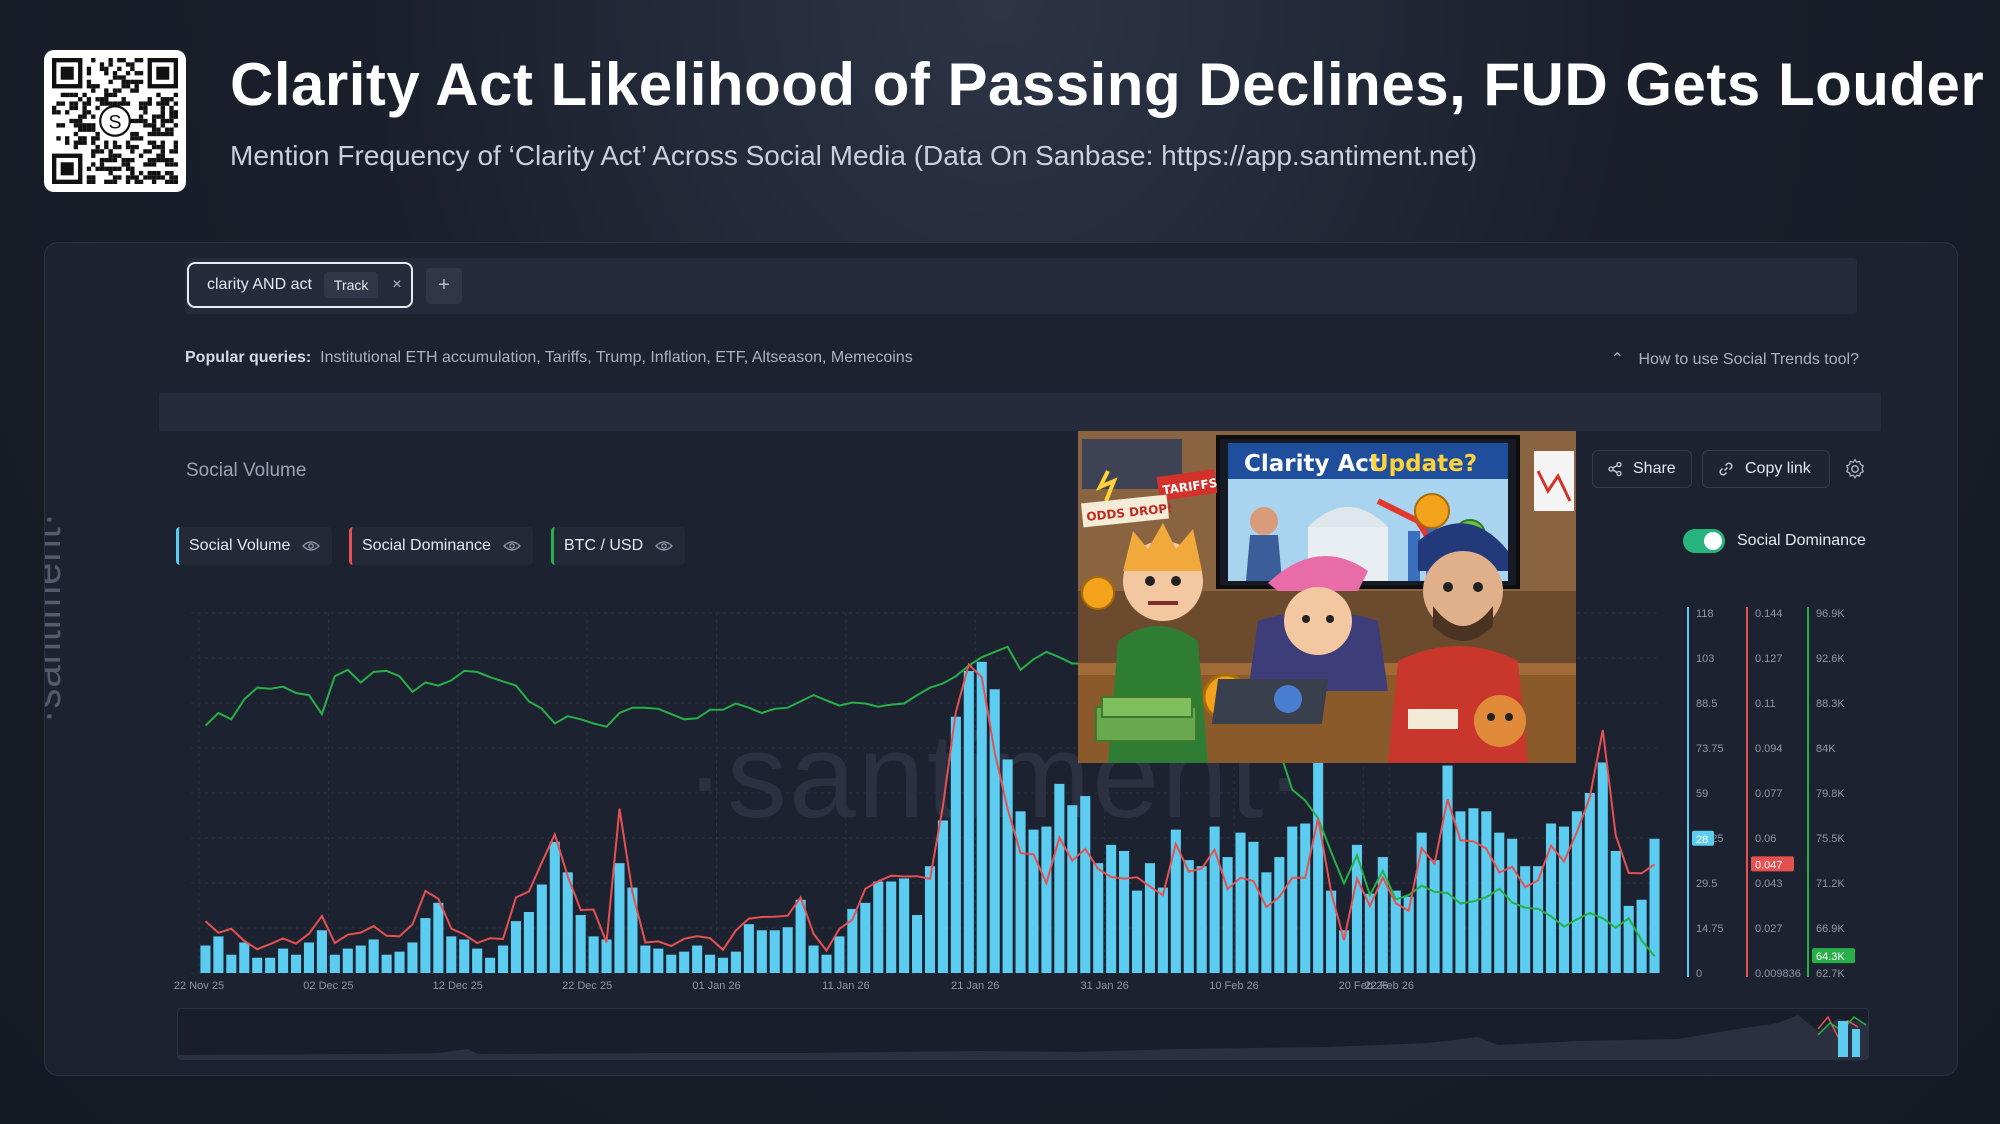 The height and width of the screenshot is (1124, 2000). Describe the element at coordinates (604, 545) in the screenshot. I see `legend-label: BTC / USD` at that location.